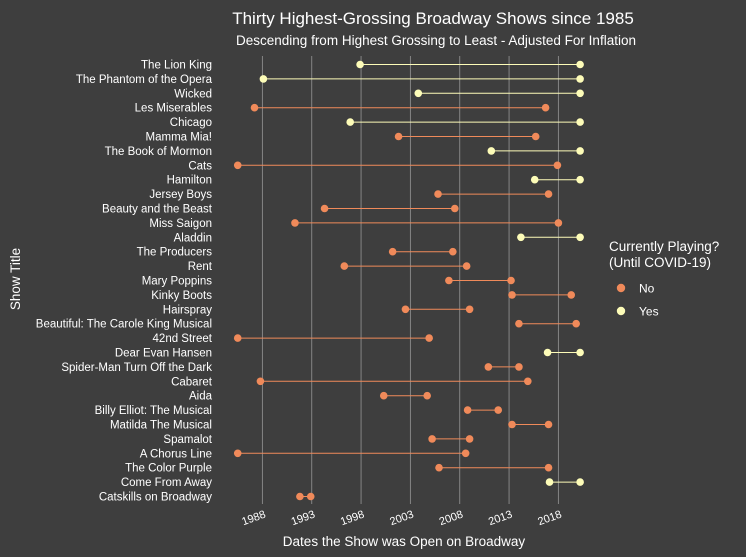 The width and height of the screenshot is (746, 557). Describe the element at coordinates (404, 541) in the screenshot. I see `x-axis-label: Dates the Show was Open on Broadway` at that location.